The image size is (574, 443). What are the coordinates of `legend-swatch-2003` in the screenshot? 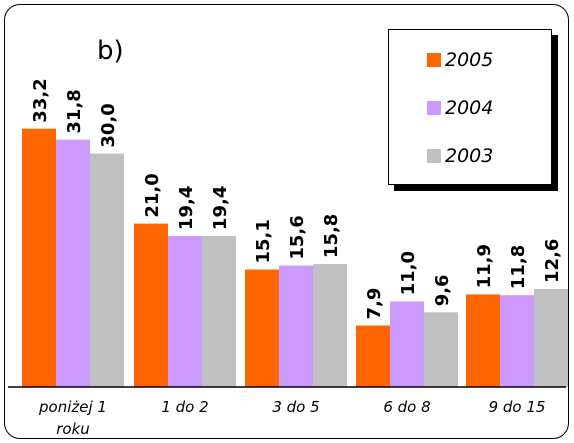 It's located at (434, 156).